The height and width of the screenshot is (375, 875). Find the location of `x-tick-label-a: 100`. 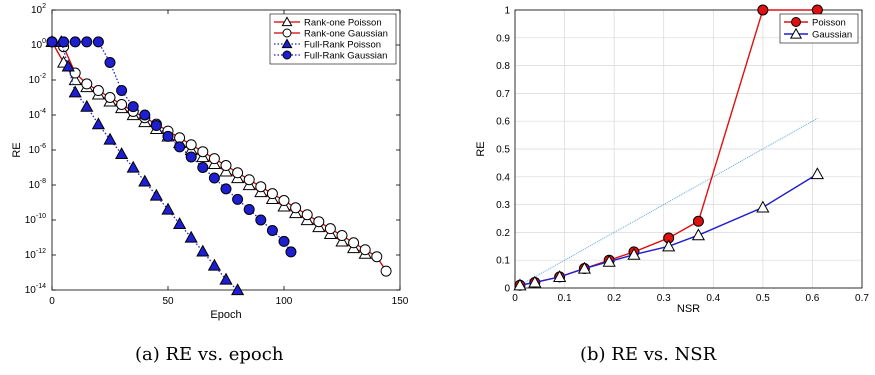

x-tick-label-a: 100 is located at coordinates (284, 301).